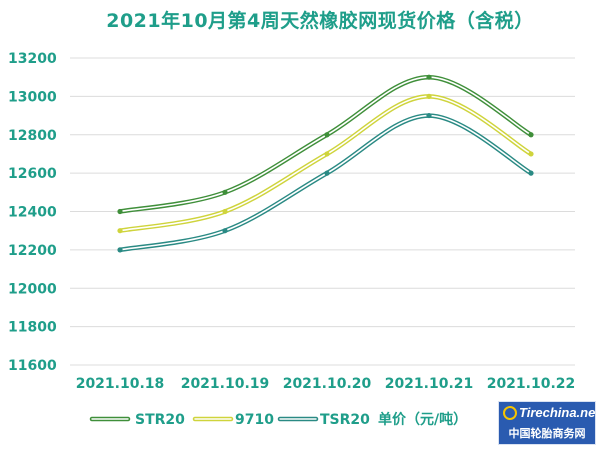 This screenshot has width=600, height=449. Describe the element at coordinates (547, 433) in the screenshot. I see `logo-text-cn: 中国轮胎商务网` at that location.